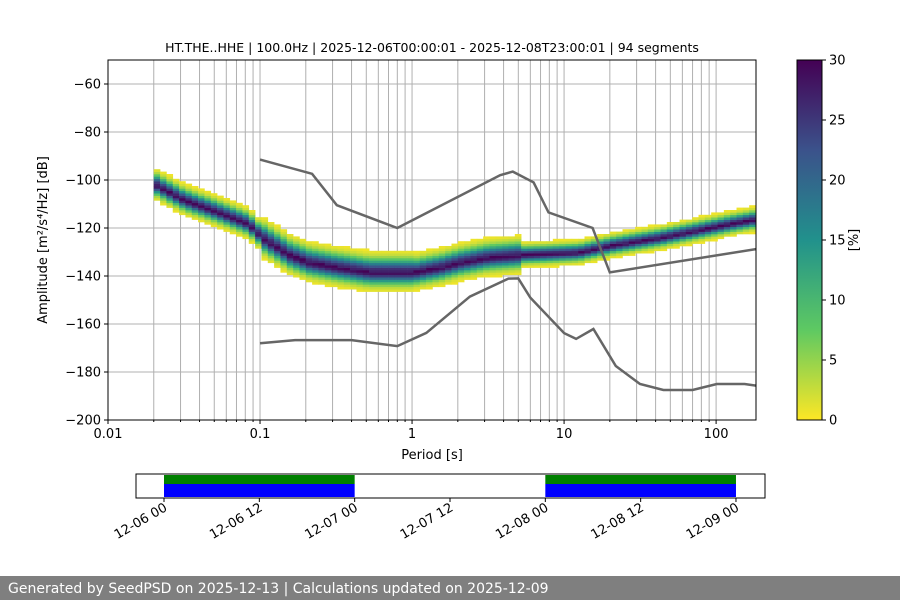 The image size is (900, 600). I want to click on colorbar-tick-label: 30, so click(837, 61).